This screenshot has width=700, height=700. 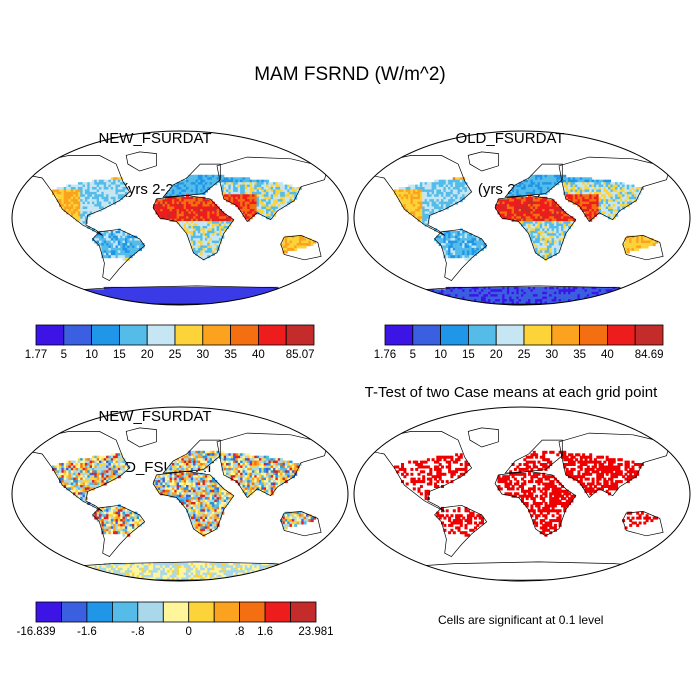 What do you see at coordinates (533, 180) in the screenshot?
I see `map-old-fsurdat-coast-europe` at bounding box center [533, 180].